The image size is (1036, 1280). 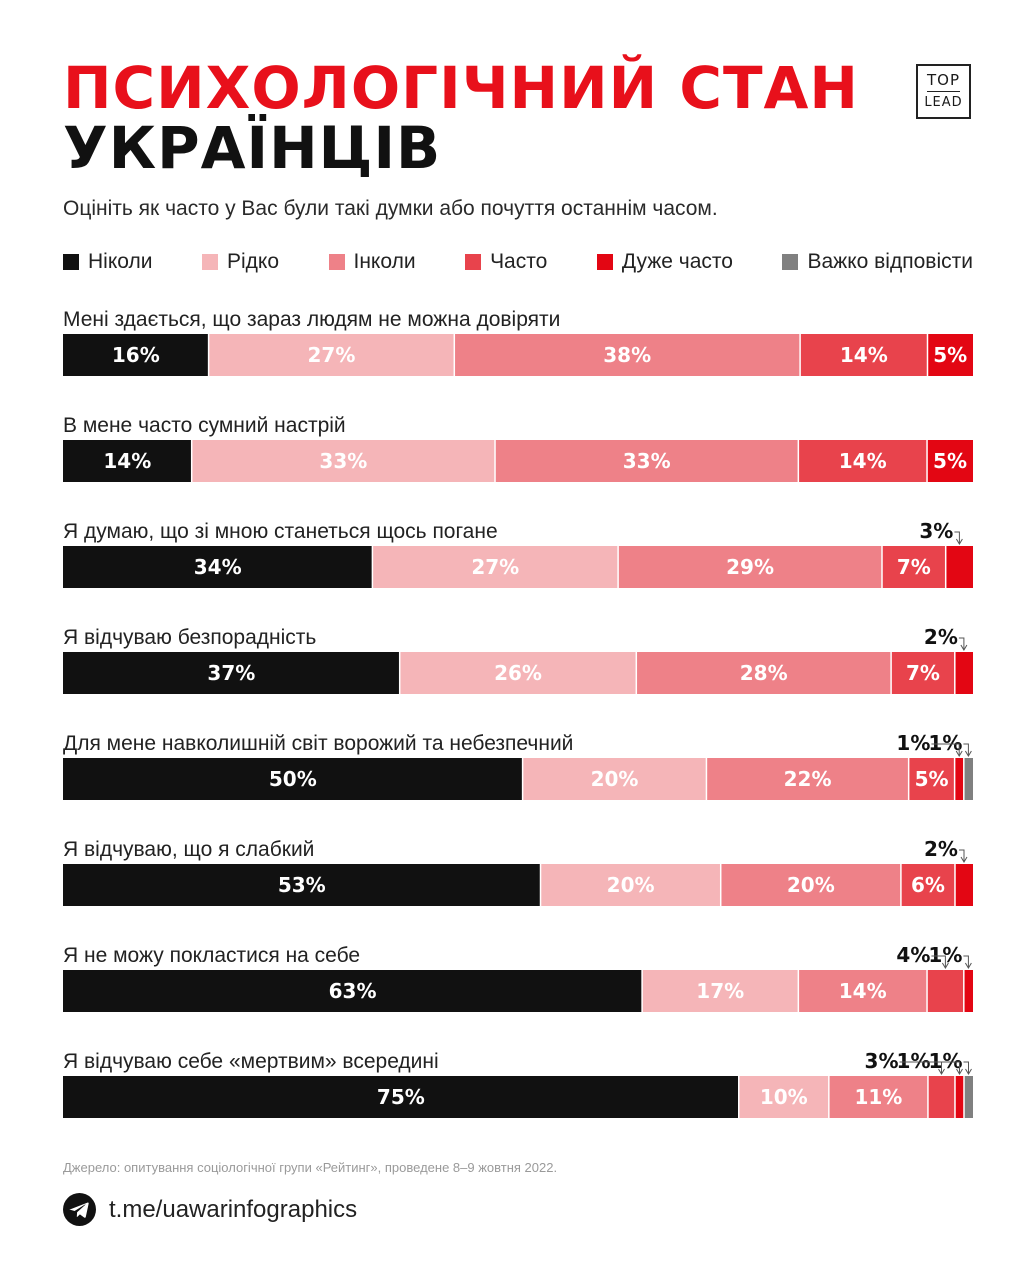 I want to click on legend-label-rarely: Рідко, so click(x=252, y=261).